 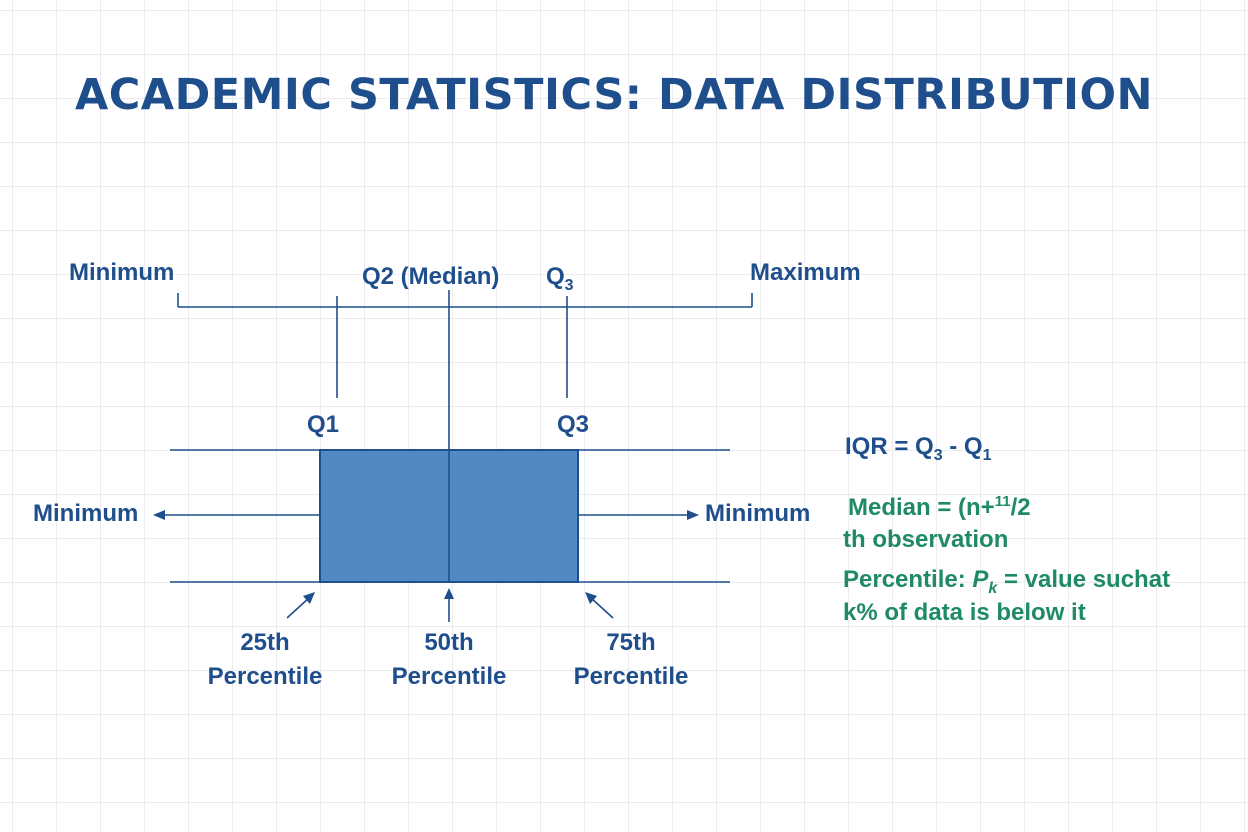 I want to click on q2-median-label: Q2 (Median), so click(x=431, y=276).